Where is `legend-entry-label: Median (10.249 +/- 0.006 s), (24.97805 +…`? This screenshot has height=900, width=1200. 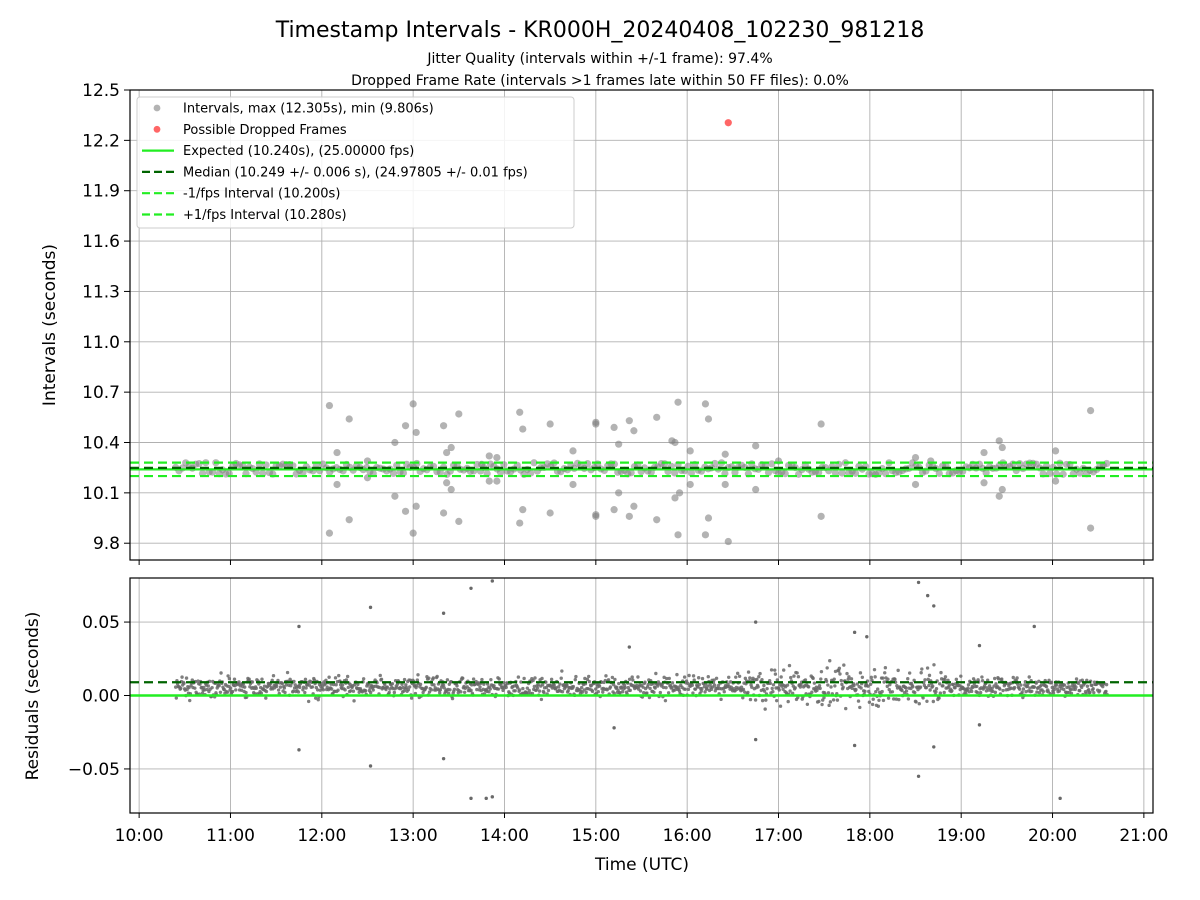
legend-entry-label: Median (10.249 +/- 0.006 s), (24.97805 +… is located at coordinates (355, 172).